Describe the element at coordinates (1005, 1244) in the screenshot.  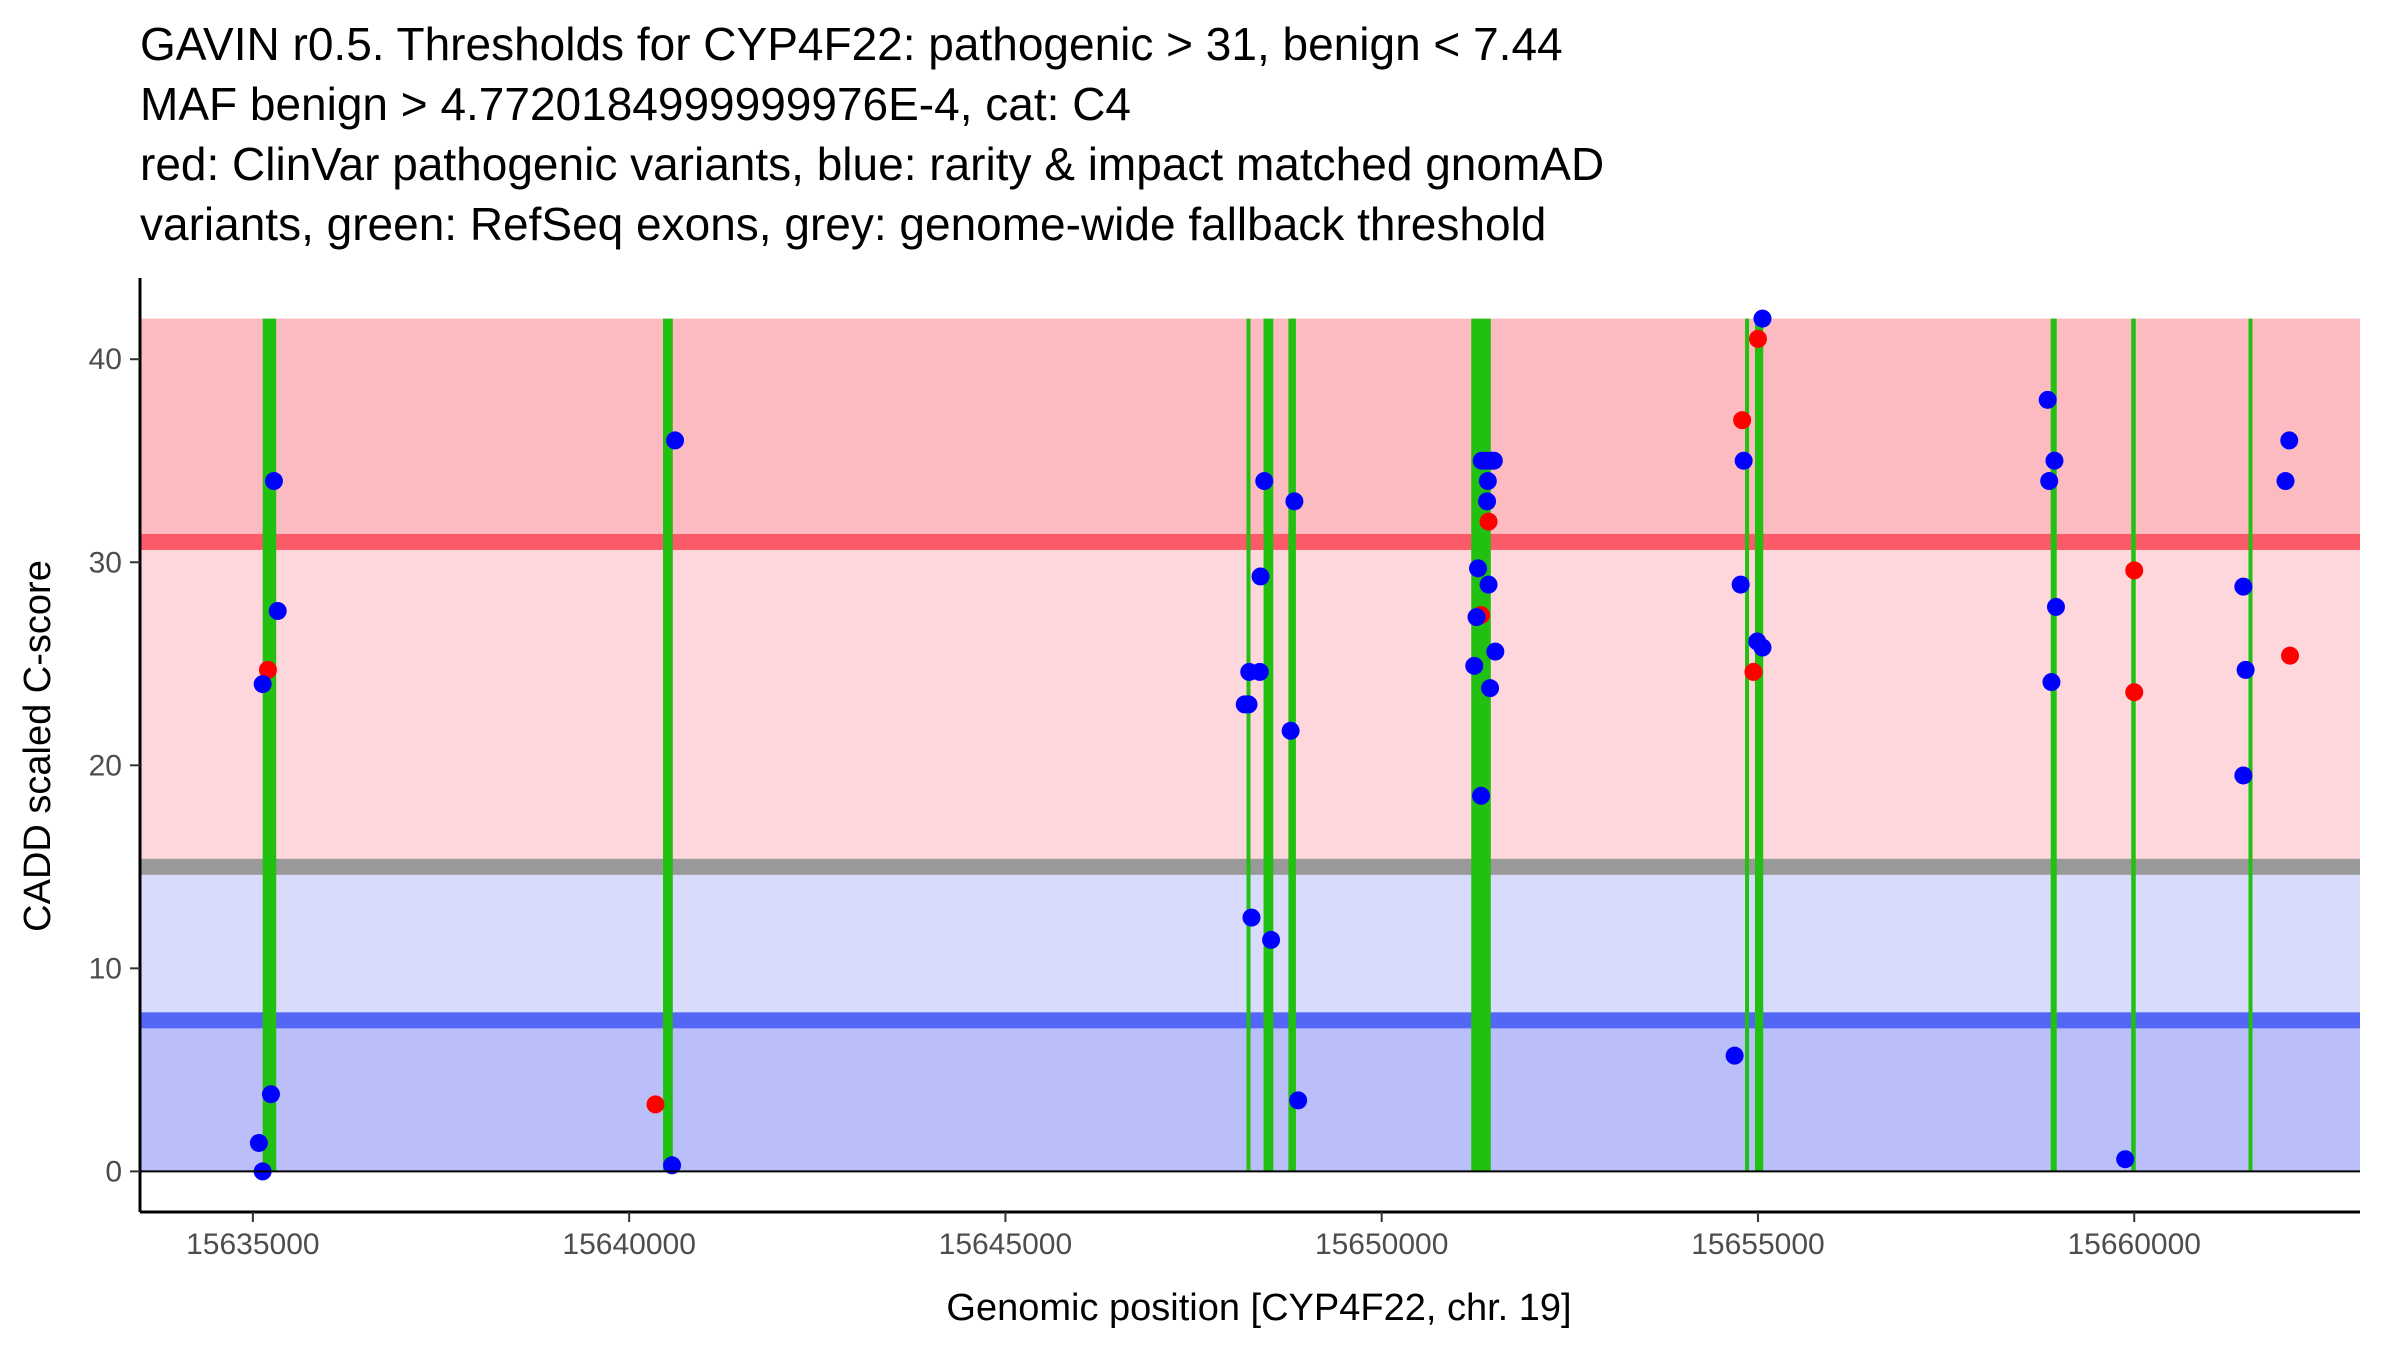
I see `x-tick-label: 15645000` at that location.